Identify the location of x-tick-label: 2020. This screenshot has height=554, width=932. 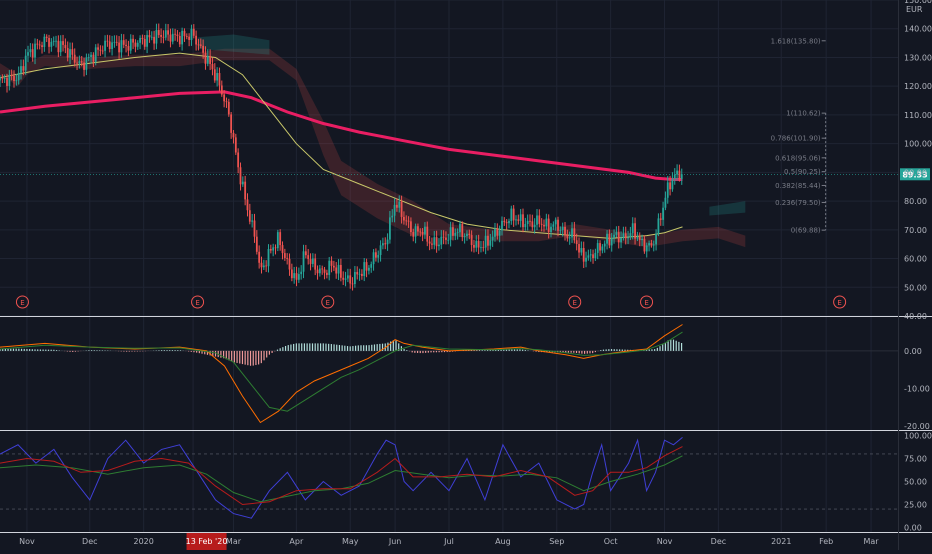
(144, 541).